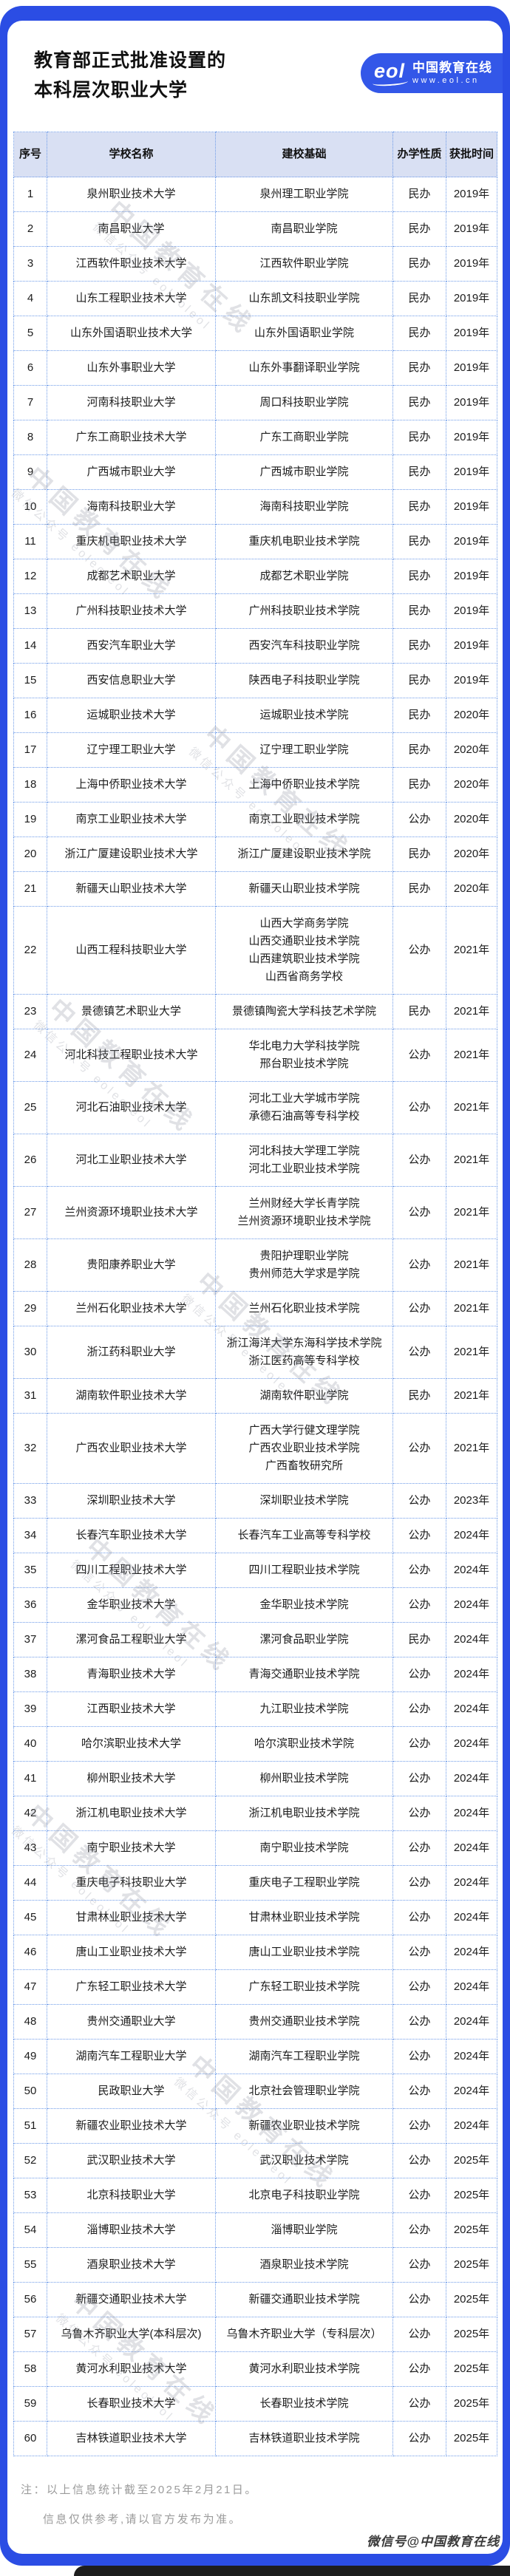  Describe the element at coordinates (304, 228) in the screenshot. I see `basis-line: 南昌职业学院` at that location.